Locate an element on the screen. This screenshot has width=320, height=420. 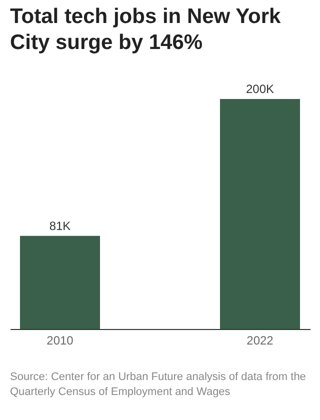
data-label: 81K is located at coordinates (60, 225).